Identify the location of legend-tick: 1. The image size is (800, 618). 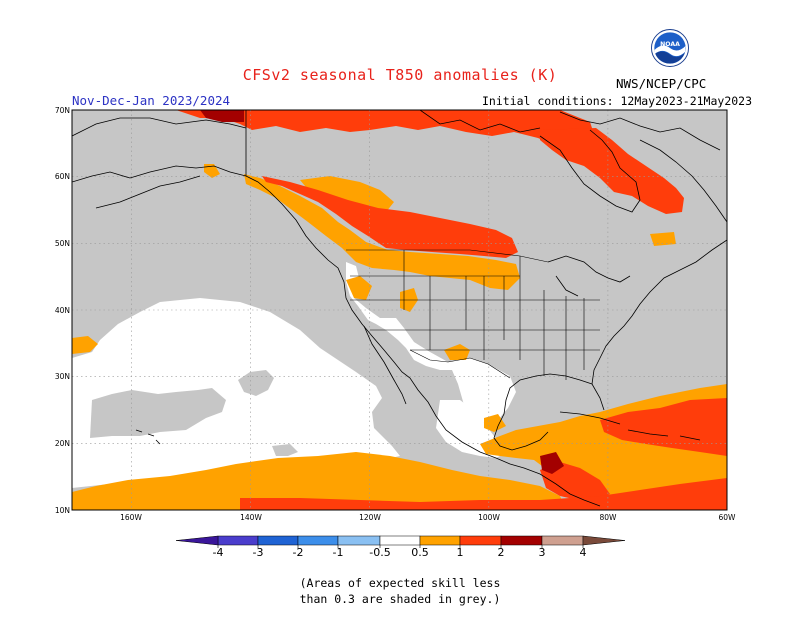
(460, 552).